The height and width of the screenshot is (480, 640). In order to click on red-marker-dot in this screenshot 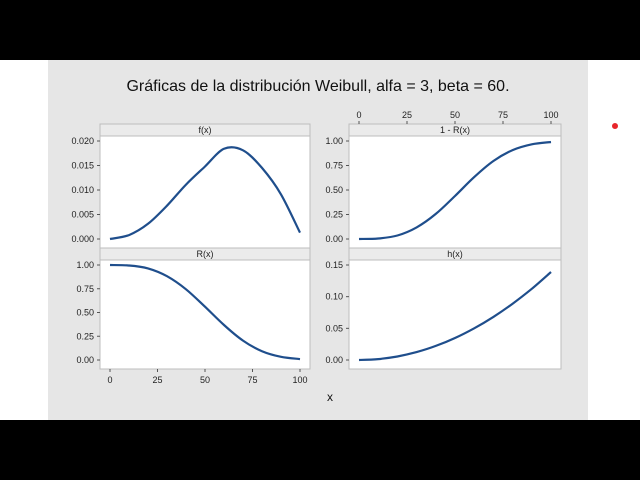, I will do `click(615, 126)`.